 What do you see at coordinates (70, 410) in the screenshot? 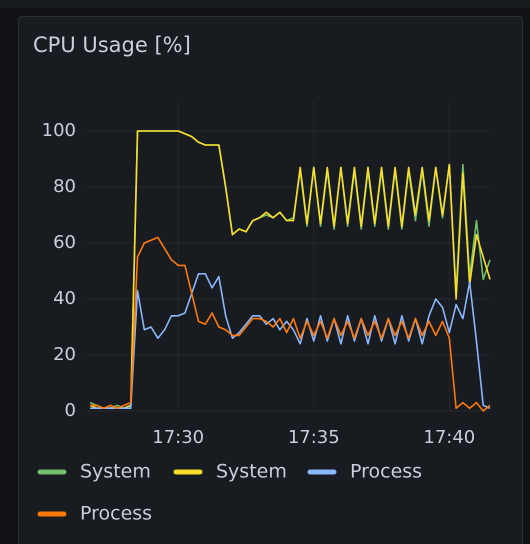
I see `y-tick-label: 0` at bounding box center [70, 410].